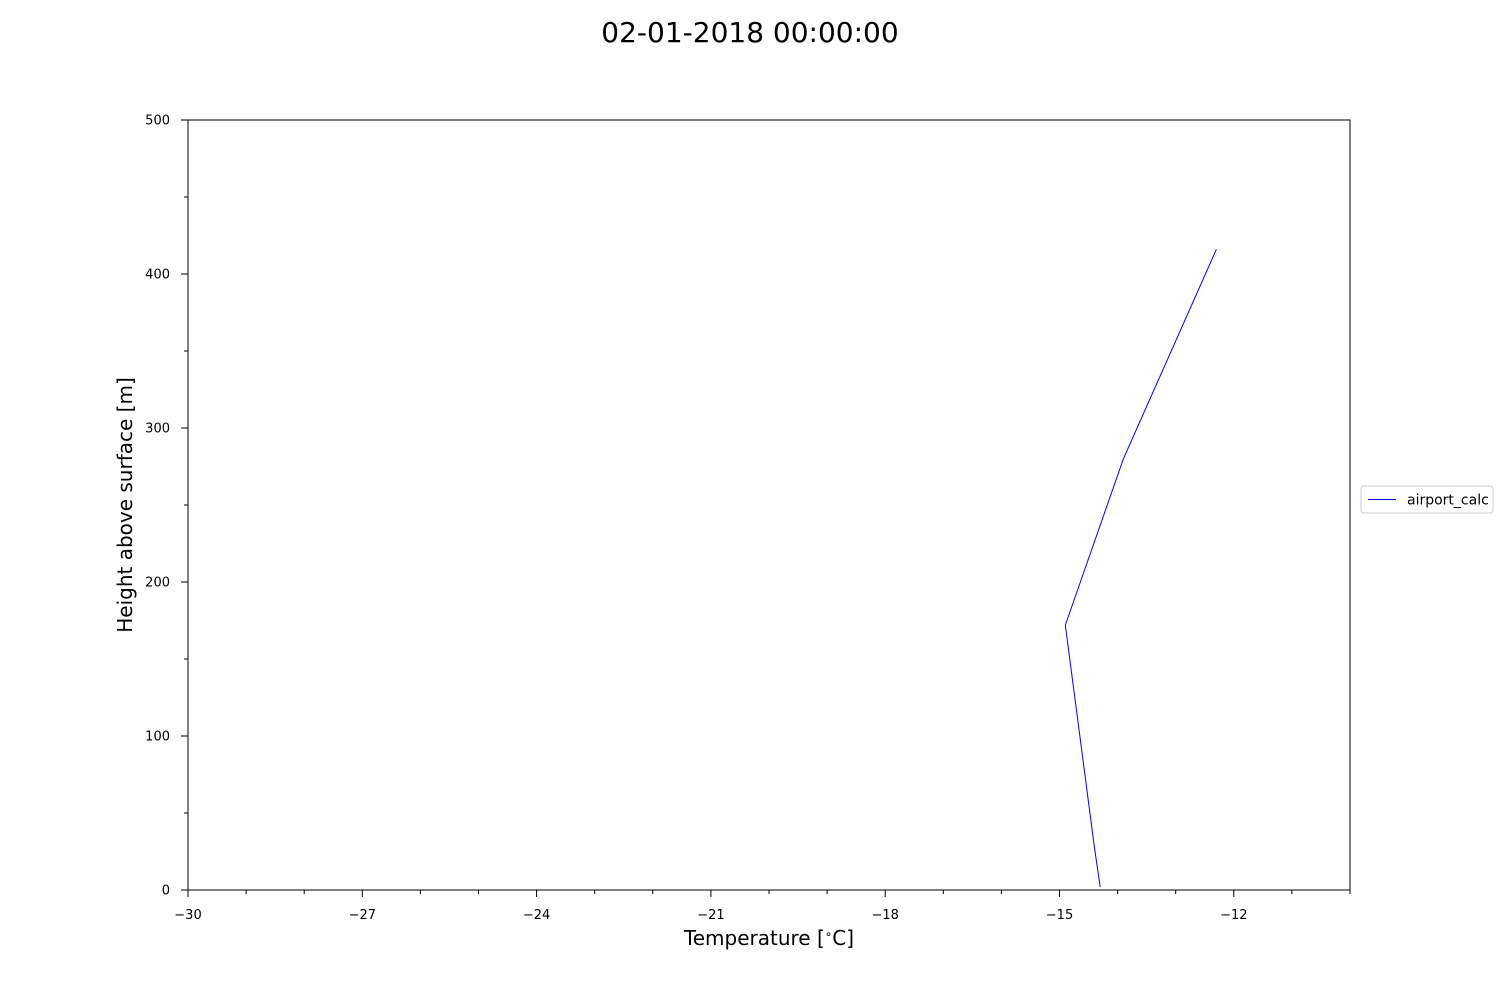 The image size is (1500, 1000). I want to click on y-axis-ticks: 0 100 200 300 400 500, so click(166, 506).